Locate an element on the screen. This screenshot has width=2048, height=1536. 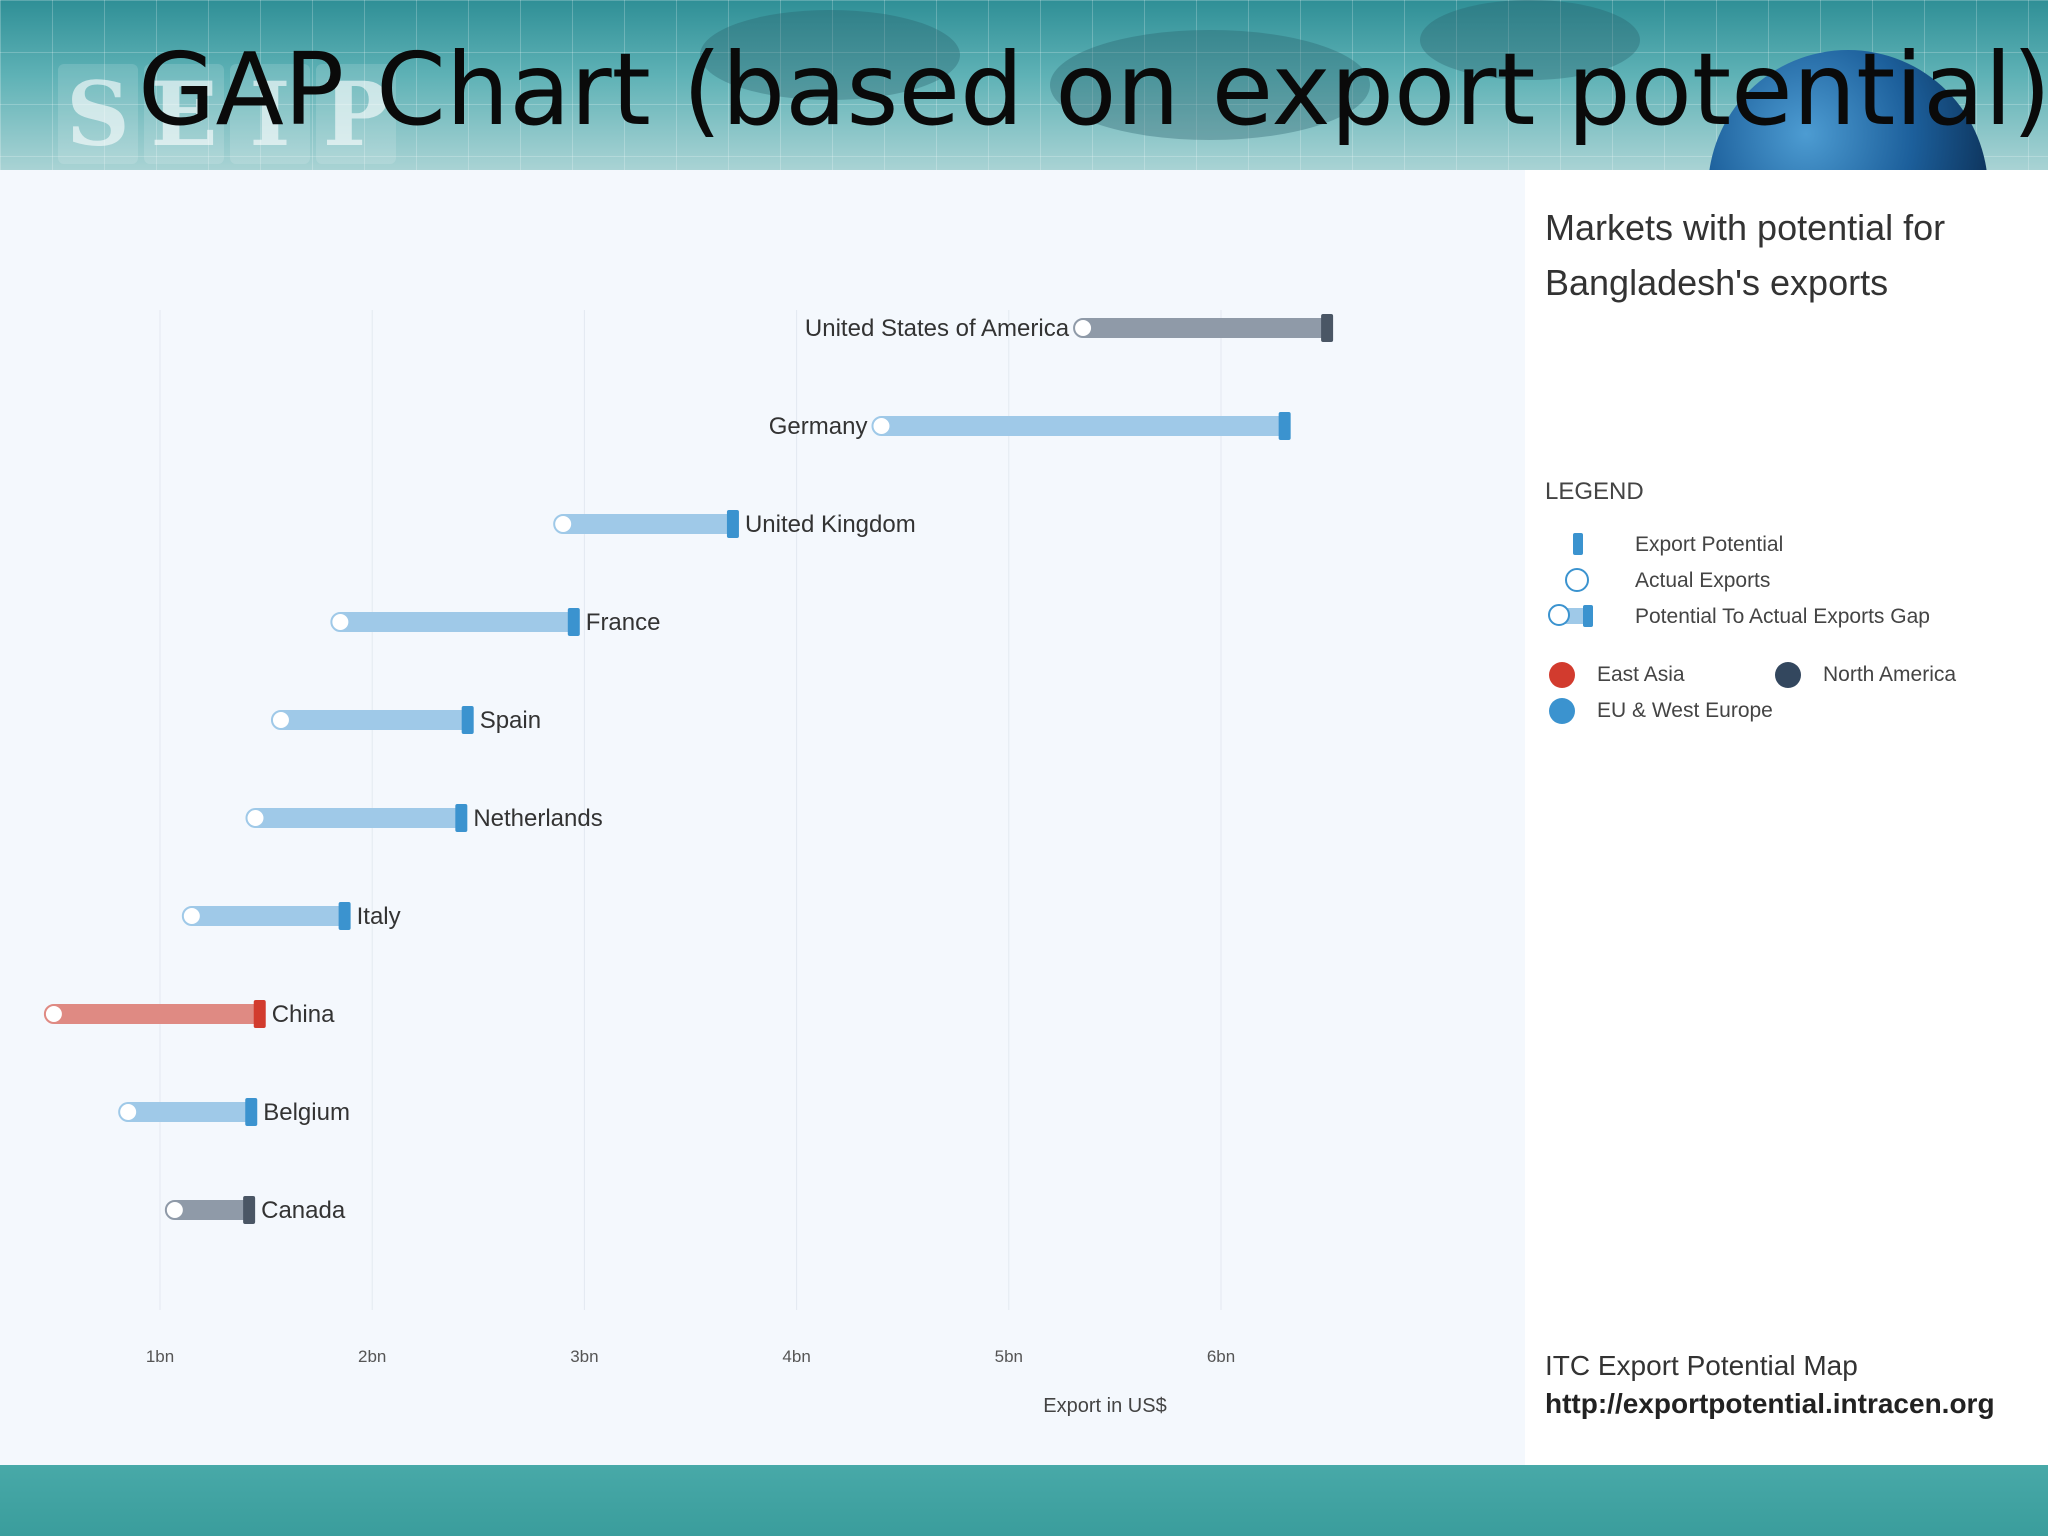
region-label: North America is located at coordinates (1890, 674).